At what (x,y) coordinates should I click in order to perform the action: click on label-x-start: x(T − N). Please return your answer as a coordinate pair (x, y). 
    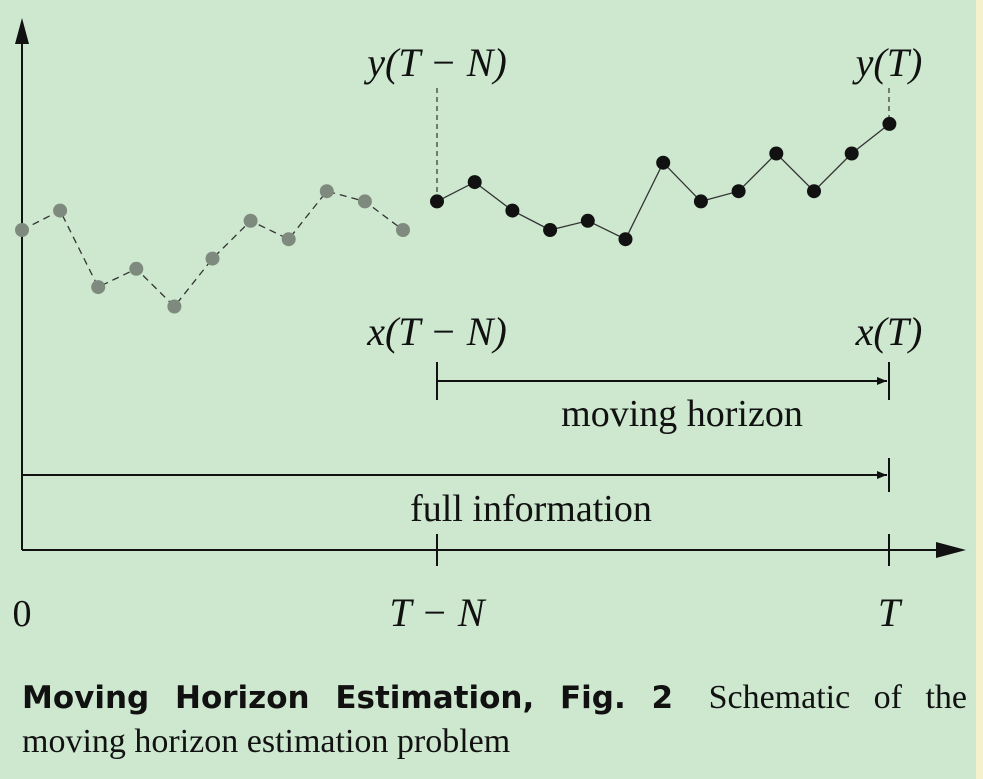
    Looking at the image, I should click on (436, 331).